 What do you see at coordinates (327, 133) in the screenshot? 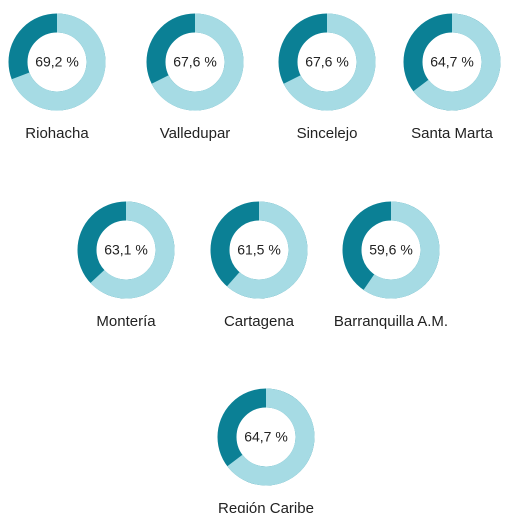
I see `category-label: Sincelejo` at bounding box center [327, 133].